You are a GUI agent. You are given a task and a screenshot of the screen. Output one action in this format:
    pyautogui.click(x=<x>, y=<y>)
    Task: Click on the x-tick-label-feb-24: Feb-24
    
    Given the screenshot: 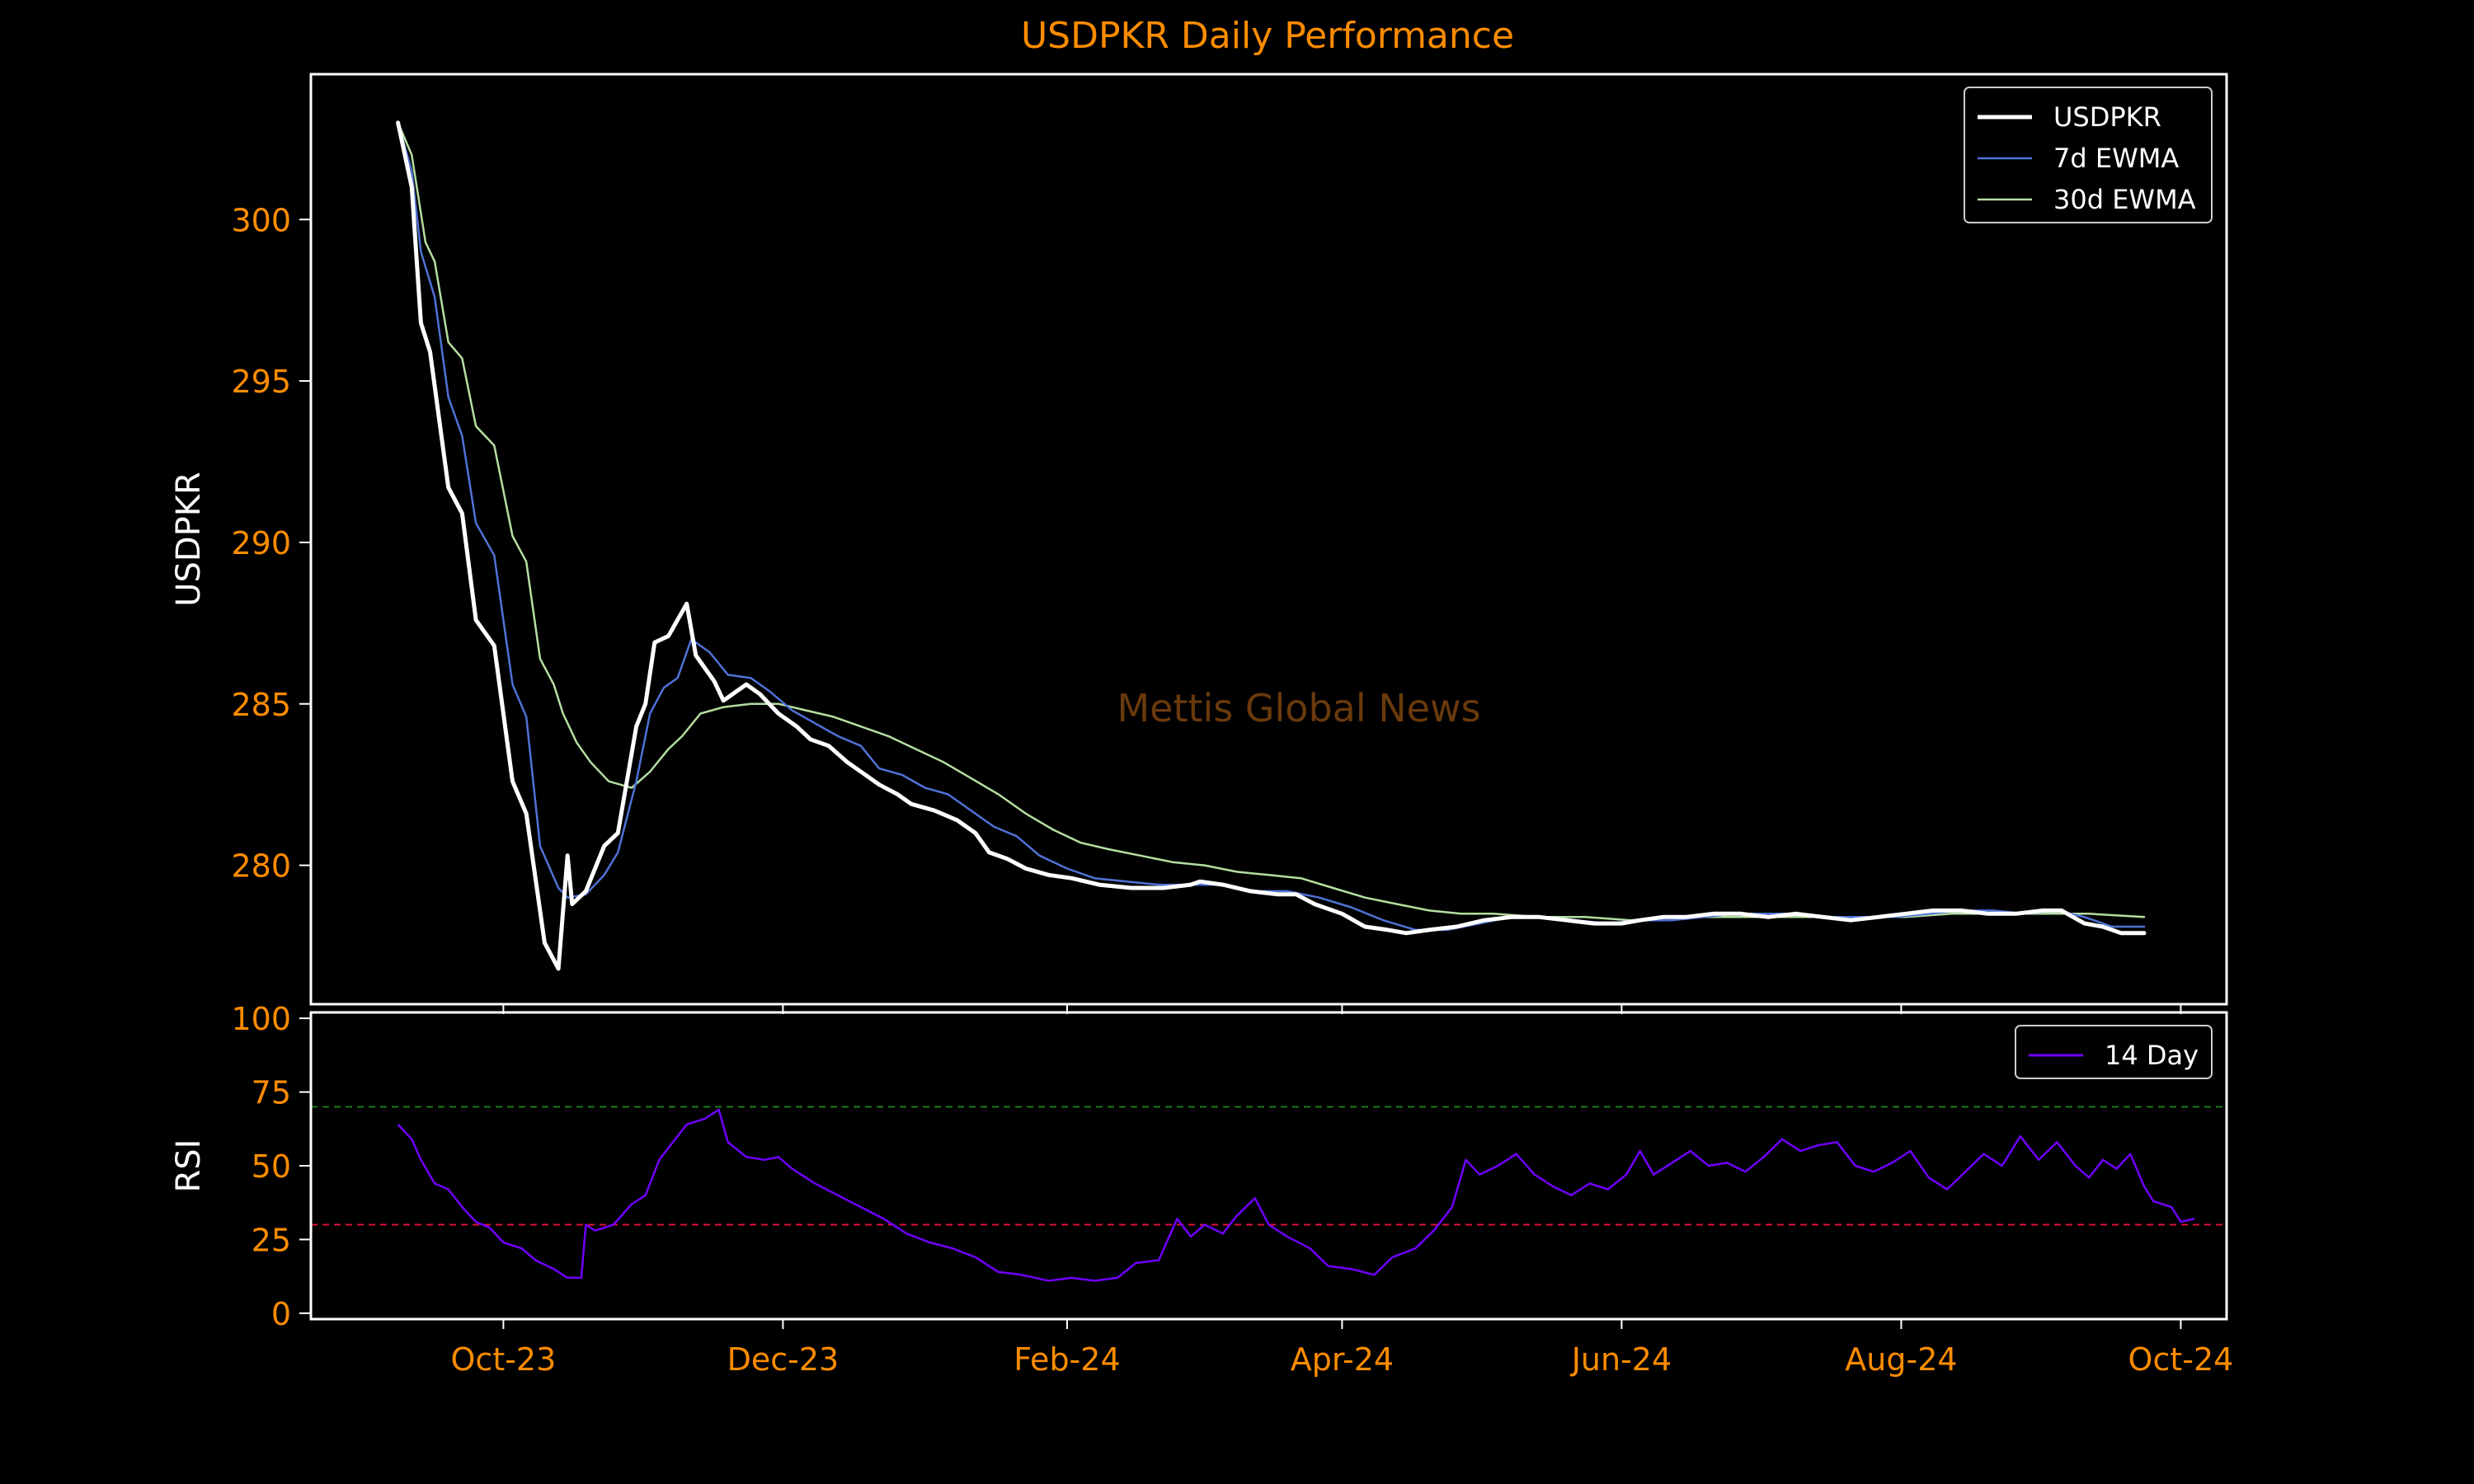 What is the action you would take?
    pyautogui.click(x=1067, y=1359)
    